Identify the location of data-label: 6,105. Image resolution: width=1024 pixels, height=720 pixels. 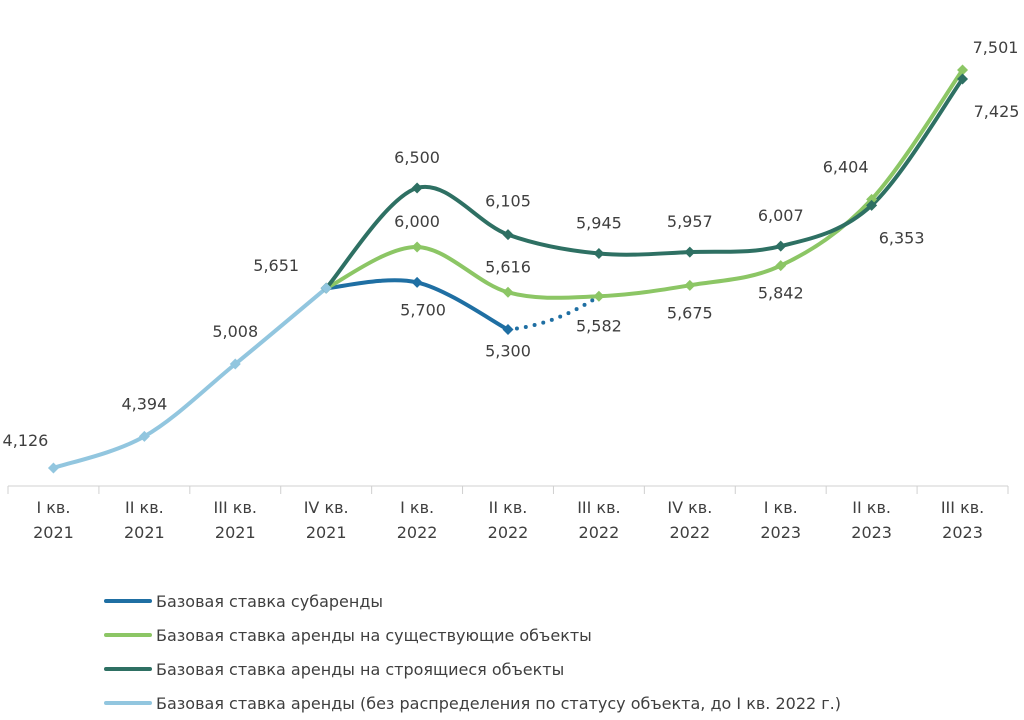
(508, 201).